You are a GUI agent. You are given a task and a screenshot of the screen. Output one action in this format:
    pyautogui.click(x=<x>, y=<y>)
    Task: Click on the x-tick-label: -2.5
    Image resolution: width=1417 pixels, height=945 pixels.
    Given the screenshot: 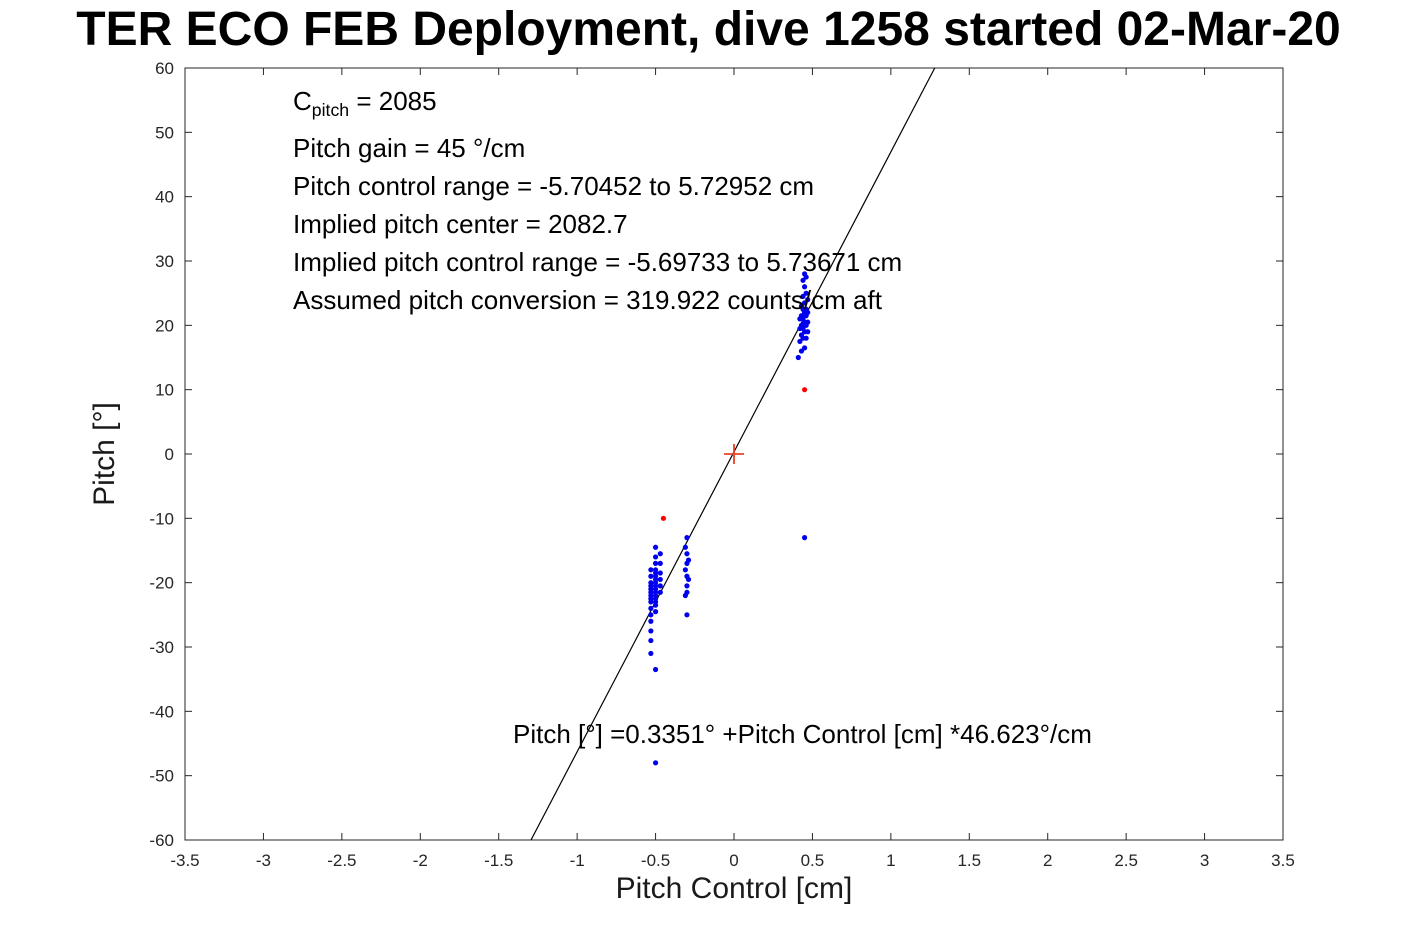 What is the action you would take?
    pyautogui.click(x=341, y=860)
    